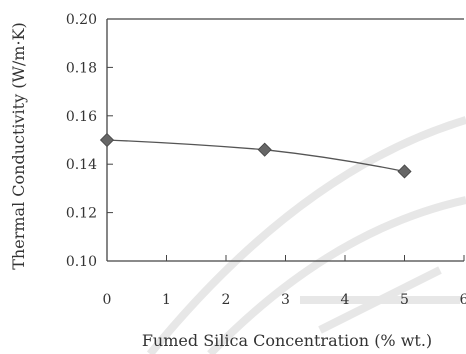 The image size is (466, 354). What do you see at coordinates (81, 214) in the screenshot?
I see `y-tick-label: 0.12` at bounding box center [81, 214].